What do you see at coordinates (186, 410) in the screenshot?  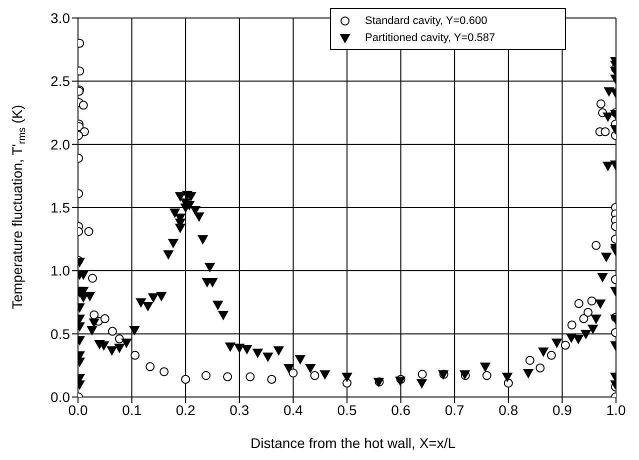 I see `x-tick-label: 0.2` at bounding box center [186, 410].